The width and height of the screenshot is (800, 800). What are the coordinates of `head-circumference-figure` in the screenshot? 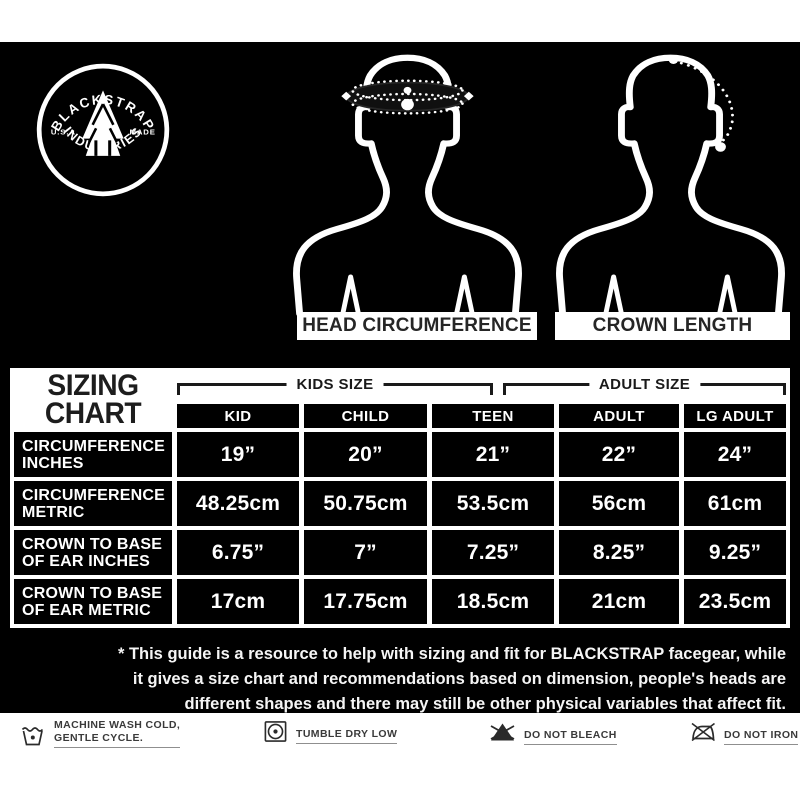 It's located at (407, 185).